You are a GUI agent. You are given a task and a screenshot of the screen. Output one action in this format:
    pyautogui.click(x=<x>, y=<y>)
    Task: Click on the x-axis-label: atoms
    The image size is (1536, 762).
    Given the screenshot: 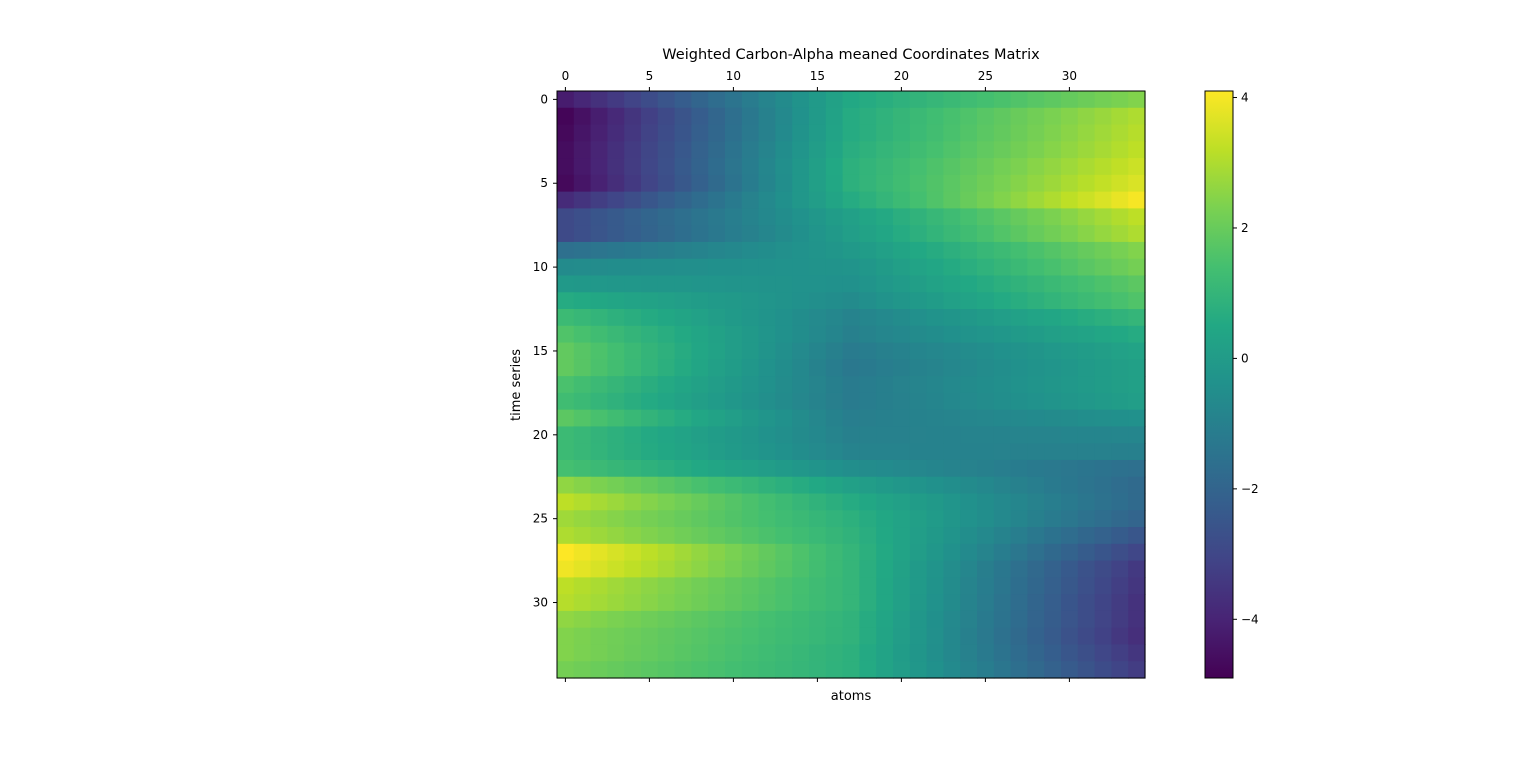 What is the action you would take?
    pyautogui.click(x=851, y=696)
    